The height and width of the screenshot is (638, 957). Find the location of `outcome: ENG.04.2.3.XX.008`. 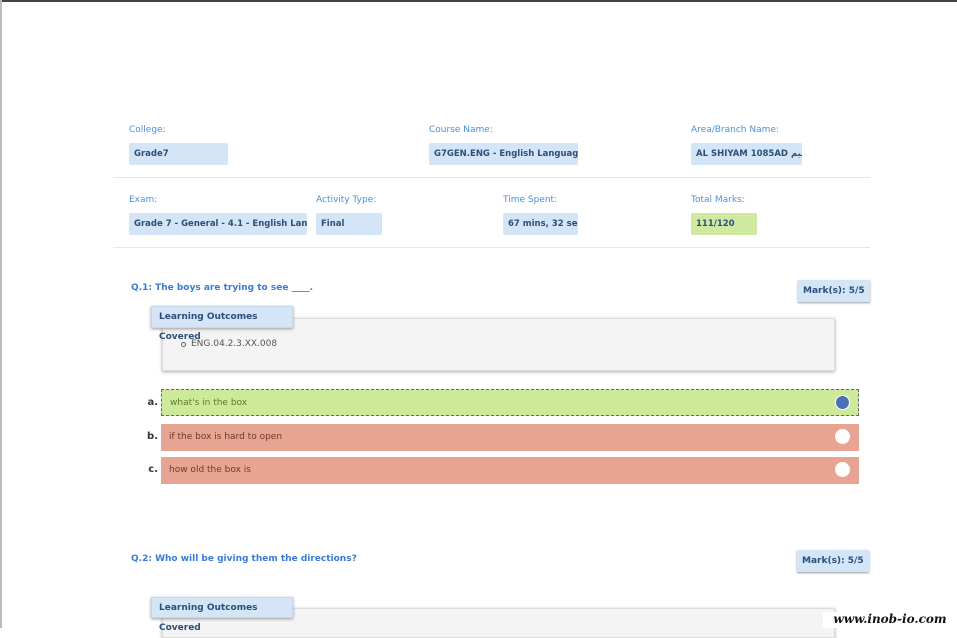

outcome: ENG.04.2.3.XX.008 is located at coordinates (234, 344).